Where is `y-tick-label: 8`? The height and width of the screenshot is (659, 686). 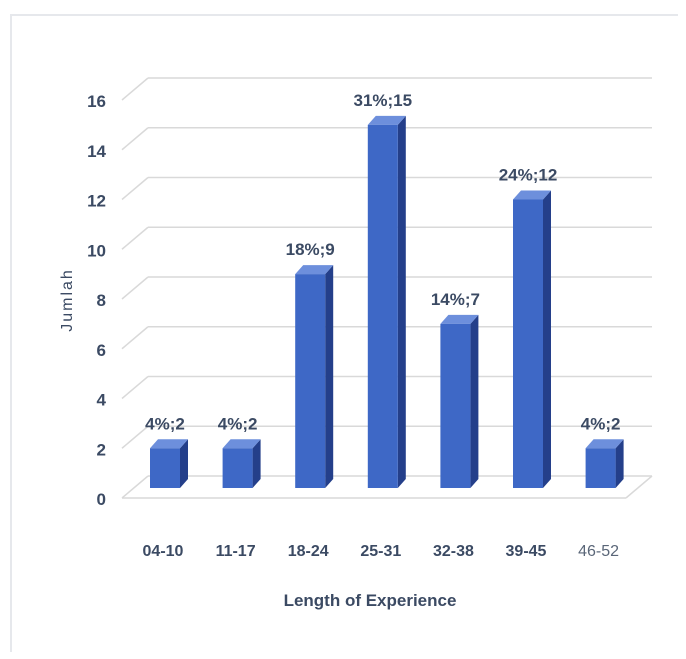 y-tick-label: 8 is located at coordinates (101, 300).